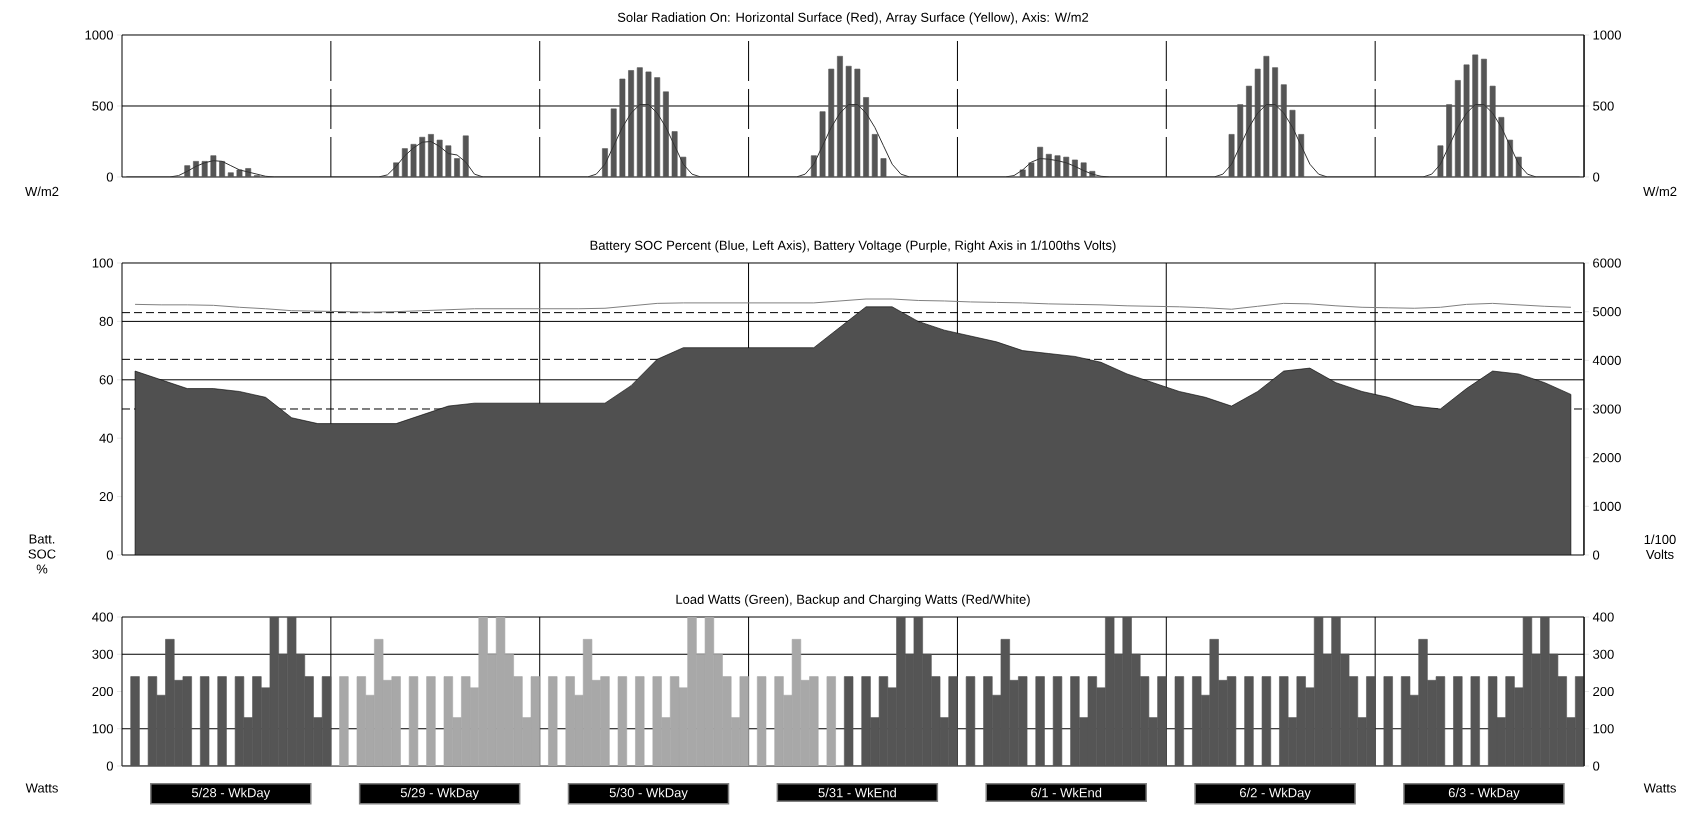 The width and height of the screenshot is (1704, 823). Describe the element at coordinates (853, 600) in the screenshot. I see `chart-title: Load Watts (Green), Backup and Charging Watts (Red/White)` at that location.